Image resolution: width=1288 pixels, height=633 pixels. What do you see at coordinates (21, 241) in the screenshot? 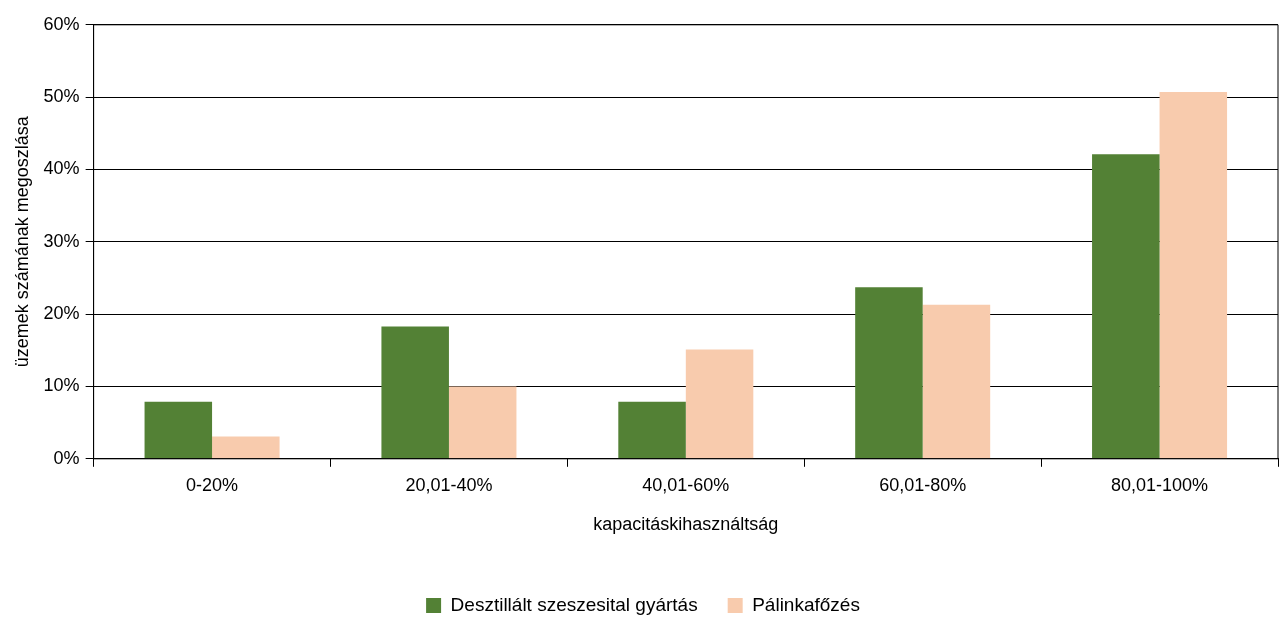
I see `y-axis-title: üzemek számának megoszlása` at bounding box center [21, 241].